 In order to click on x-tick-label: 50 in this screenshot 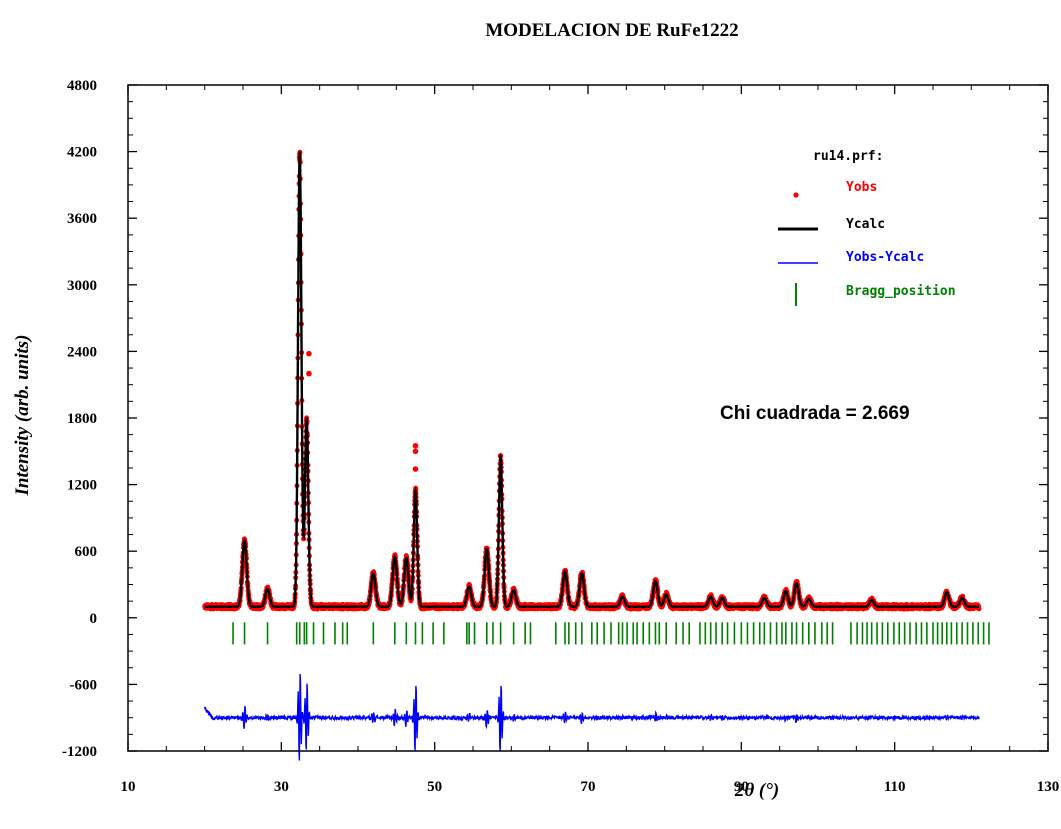, I will do `click(434, 787)`.